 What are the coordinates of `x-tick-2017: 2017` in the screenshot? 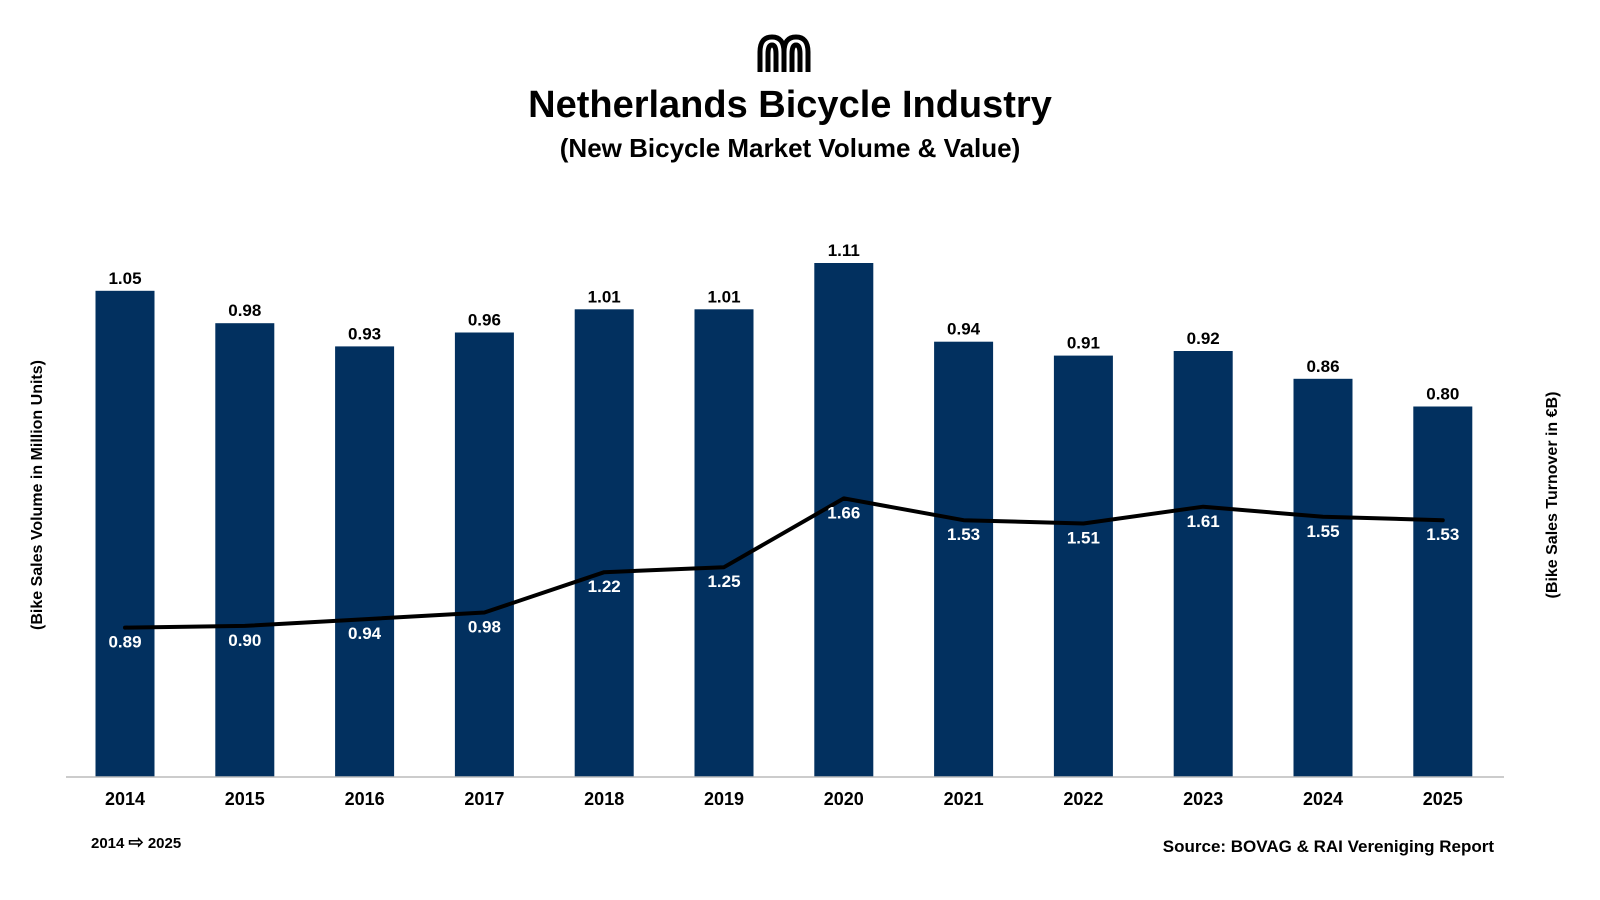 It's located at (484, 799).